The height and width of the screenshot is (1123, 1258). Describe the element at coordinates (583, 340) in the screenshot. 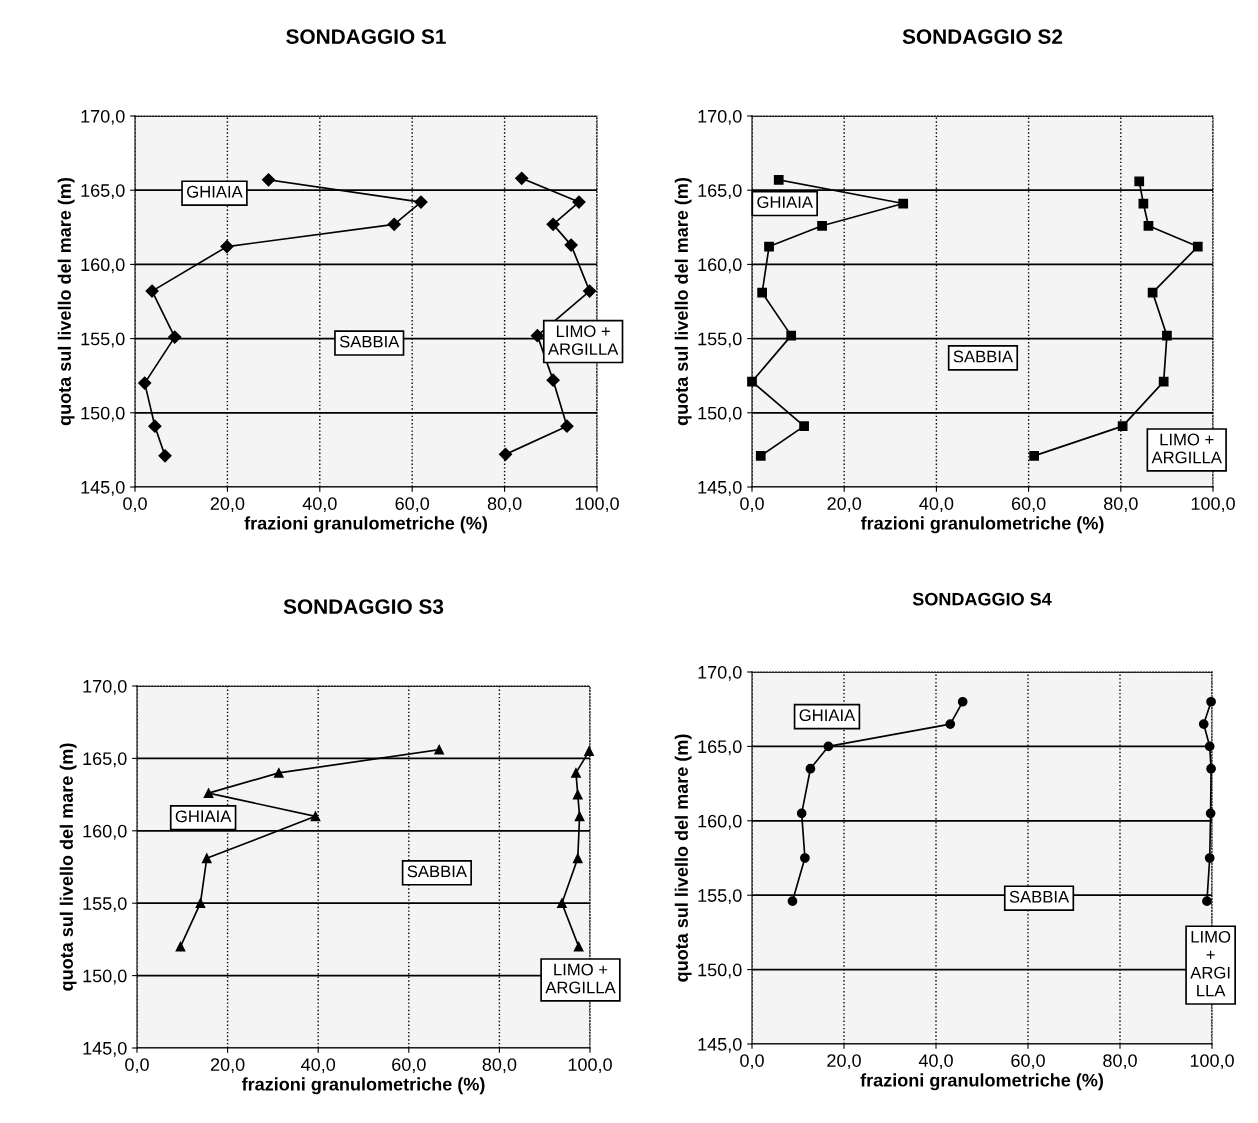

I see `annotation: LIMO + ARGILLA` at that location.